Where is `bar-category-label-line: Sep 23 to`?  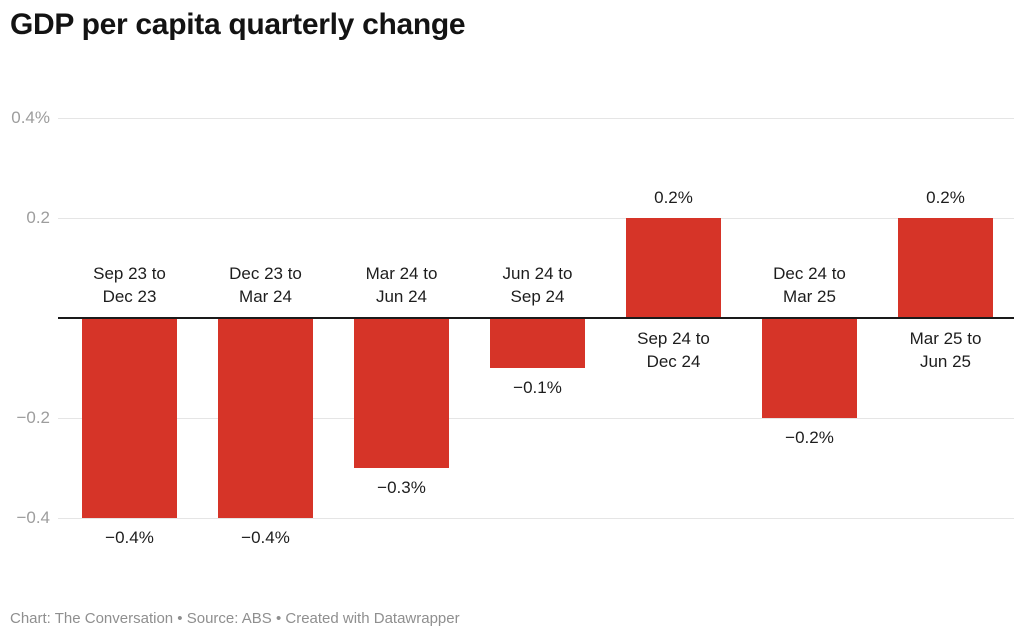
bar-category-label-line: Sep 23 to is located at coordinates (129, 273).